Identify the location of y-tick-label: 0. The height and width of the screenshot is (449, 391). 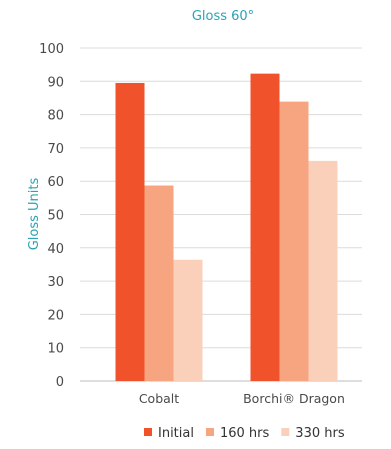
(60, 382).